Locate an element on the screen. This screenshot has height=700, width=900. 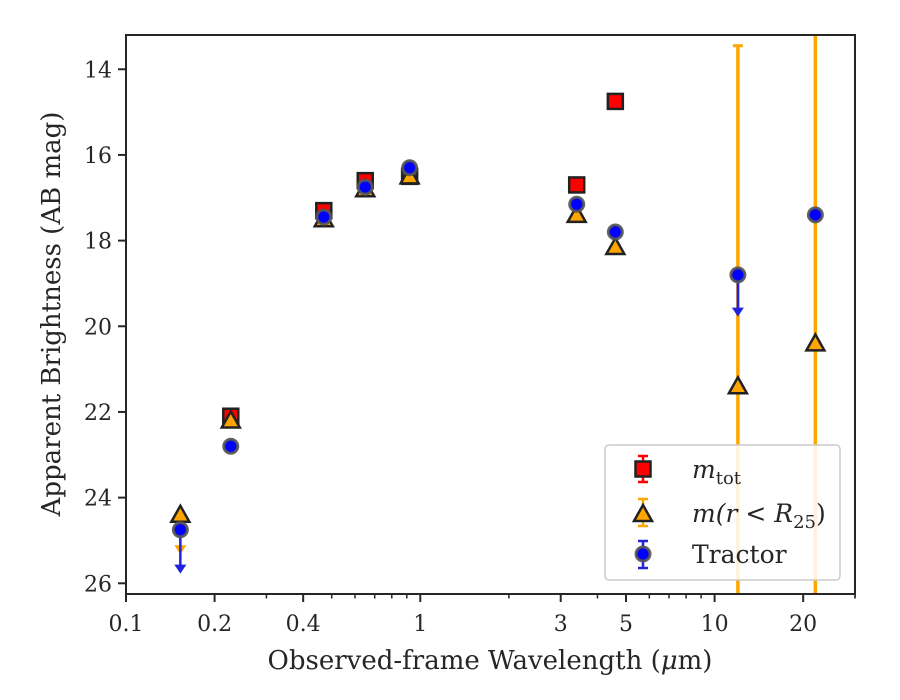
x-tick-label: 1 is located at coordinates (420, 624).